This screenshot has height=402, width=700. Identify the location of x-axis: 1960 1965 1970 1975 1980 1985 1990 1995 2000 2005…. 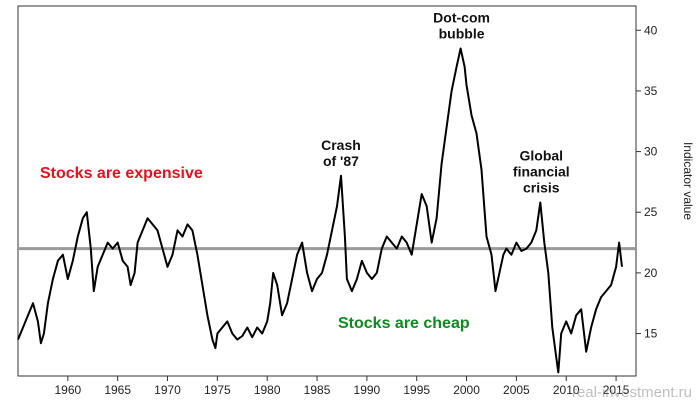
(342, 386).